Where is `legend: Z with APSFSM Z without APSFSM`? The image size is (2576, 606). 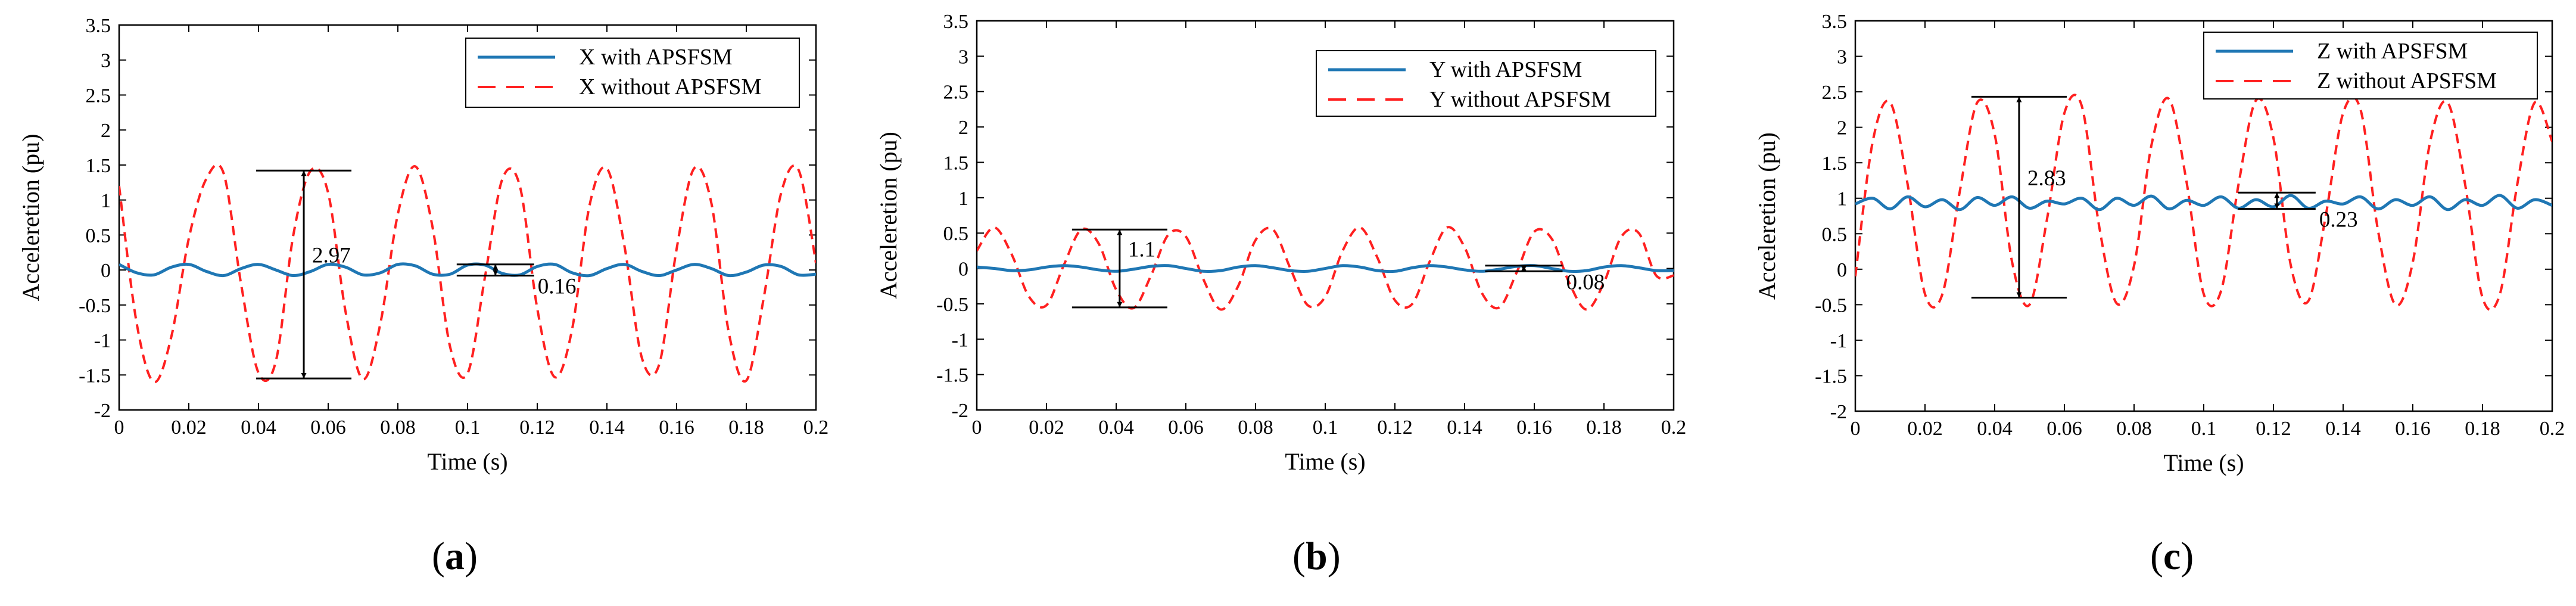 legend: Z with APSFSM Z without APSFSM is located at coordinates (2370, 66).